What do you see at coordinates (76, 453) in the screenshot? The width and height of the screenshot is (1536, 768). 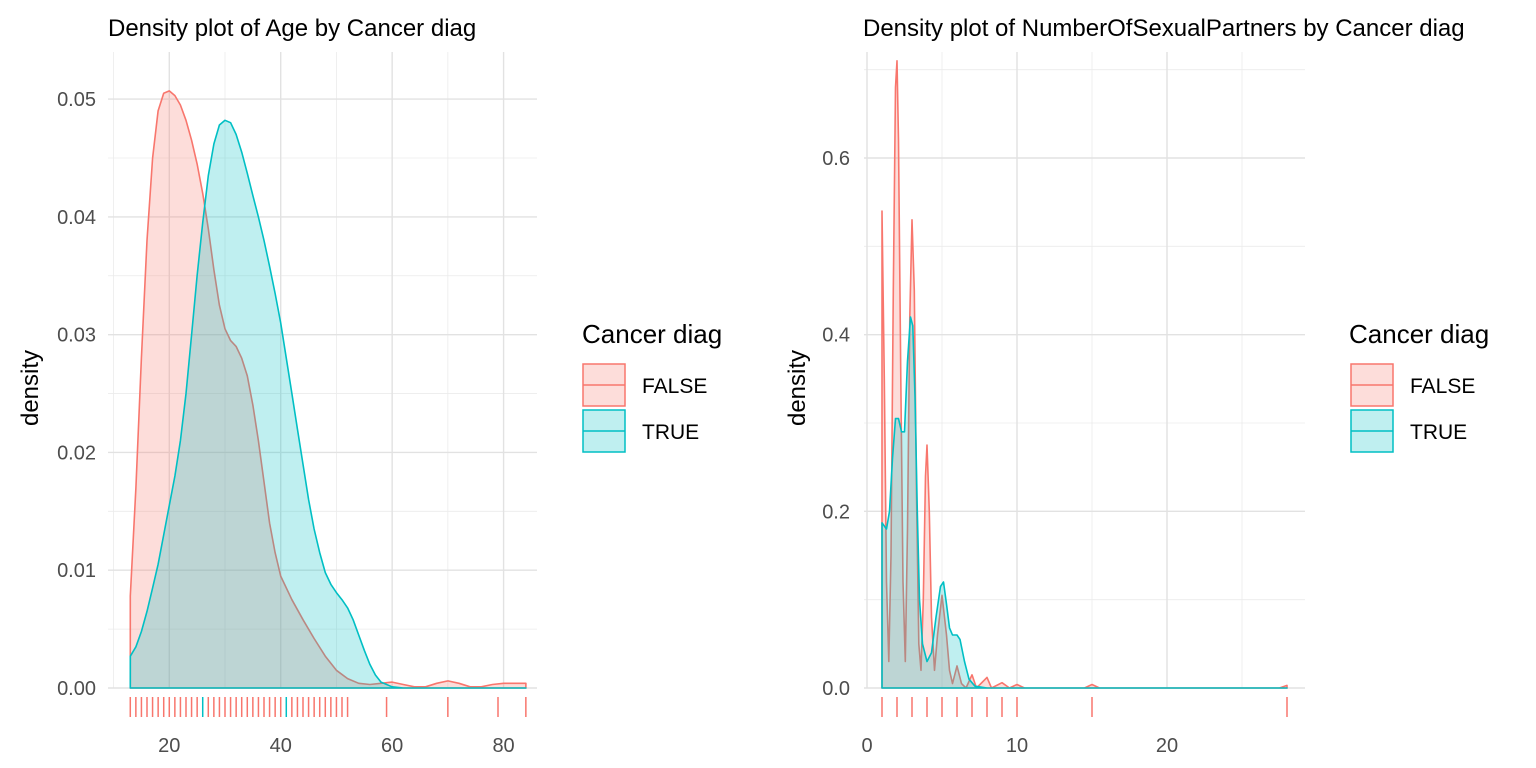 I see `age-y-tick-label: 0.02` at bounding box center [76, 453].